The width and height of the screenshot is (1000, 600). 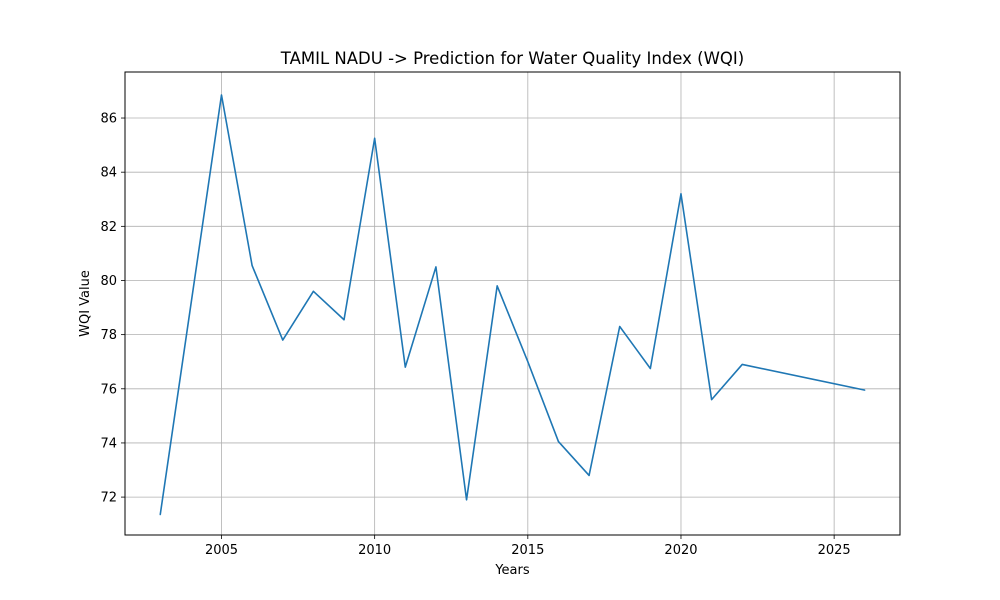 What do you see at coordinates (680, 550) in the screenshot?
I see `x-tick-label: 2020` at bounding box center [680, 550].